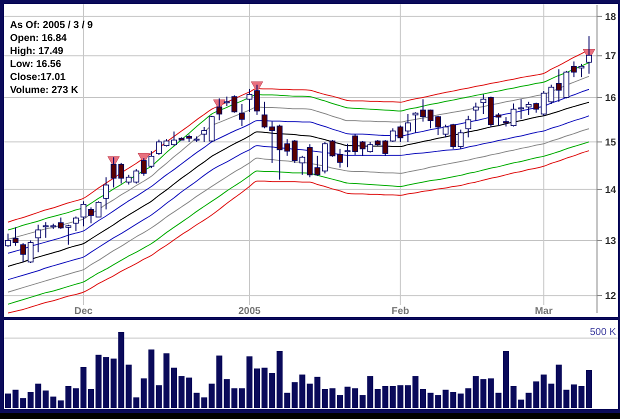 This screenshot has width=620, height=419. Describe the element at coordinates (611, 98) in the screenshot. I see `y-tick-label: 16` at that location.